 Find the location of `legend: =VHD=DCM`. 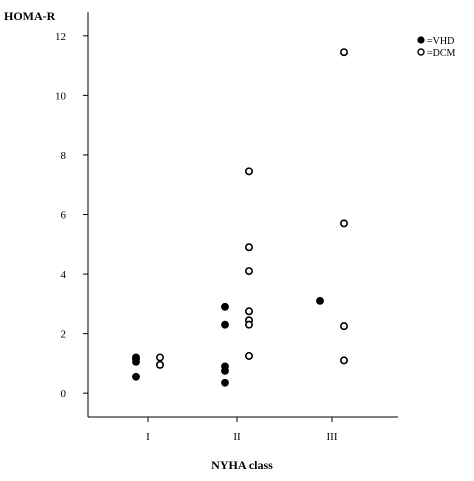

legend: =VHD=DCM is located at coordinates (436, 47).